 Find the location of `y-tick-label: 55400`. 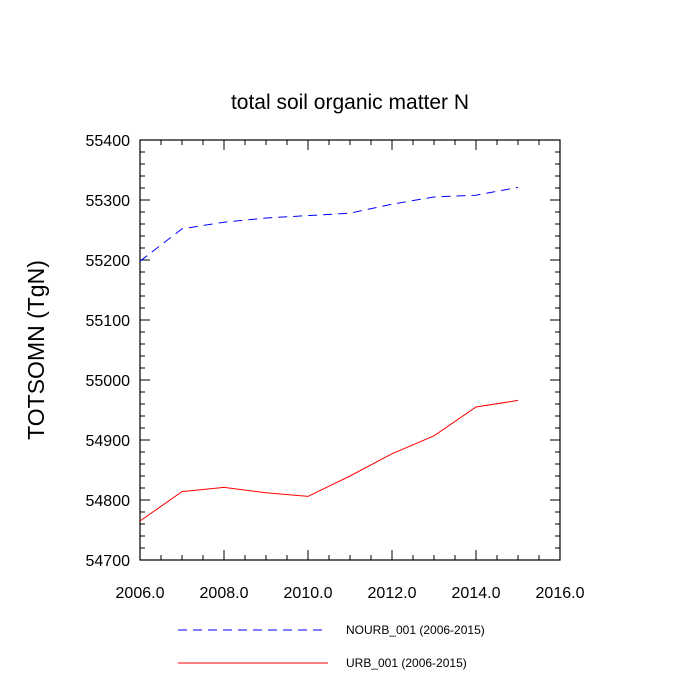

y-tick-label: 55400 is located at coordinates (108, 141).